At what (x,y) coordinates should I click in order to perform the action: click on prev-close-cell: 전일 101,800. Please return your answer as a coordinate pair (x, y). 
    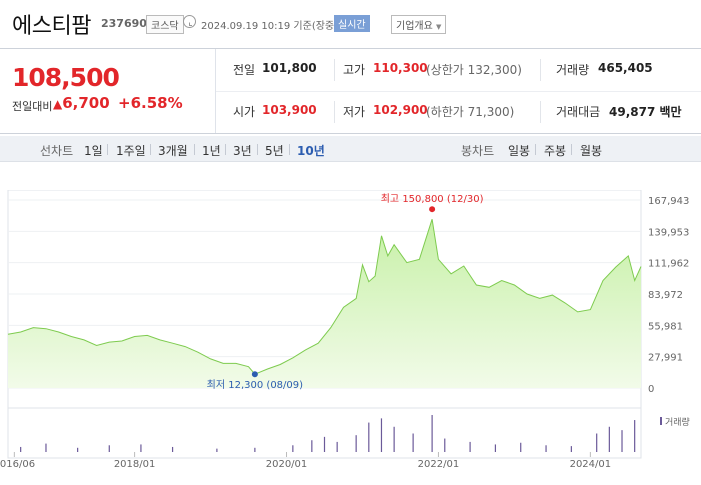
    Looking at the image, I should click on (275, 70).